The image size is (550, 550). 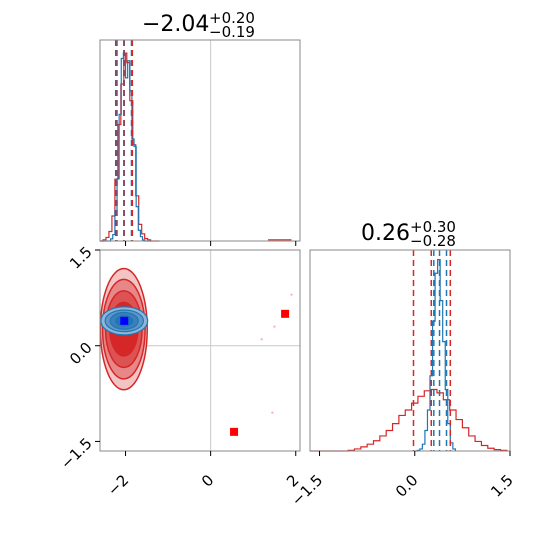 I want to click on joint-frame, so click(x=200, y=350).